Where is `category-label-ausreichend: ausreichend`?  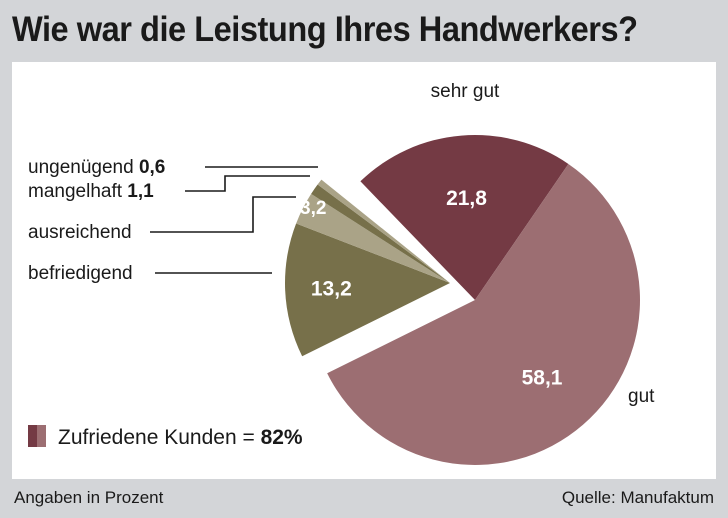 category-label-ausreichend: ausreichend is located at coordinates (80, 232).